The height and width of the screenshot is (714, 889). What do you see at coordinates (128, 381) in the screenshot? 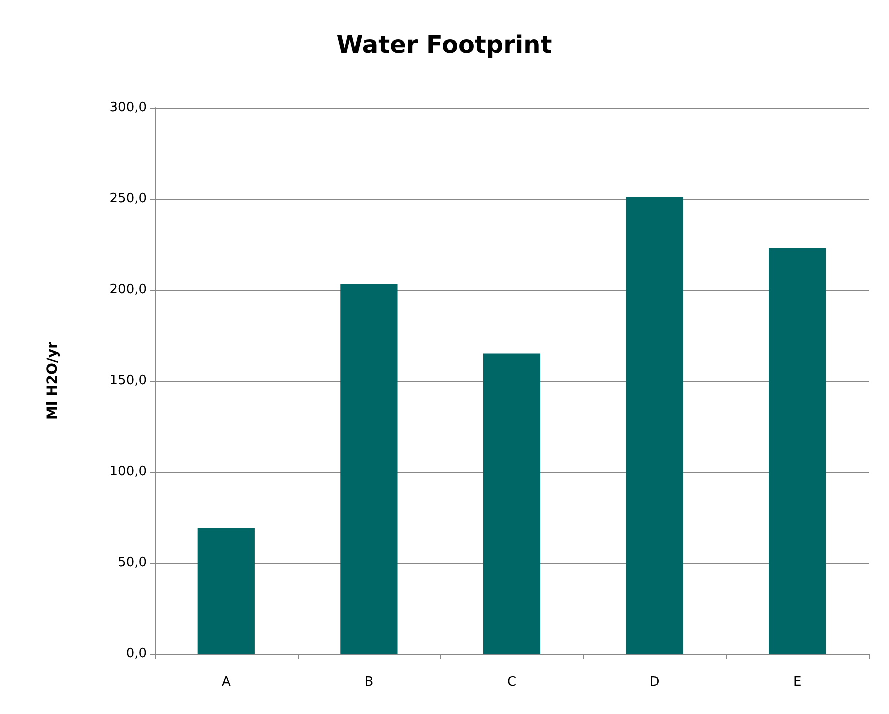
I see `y-tick-label: 150,0` at bounding box center [128, 381].